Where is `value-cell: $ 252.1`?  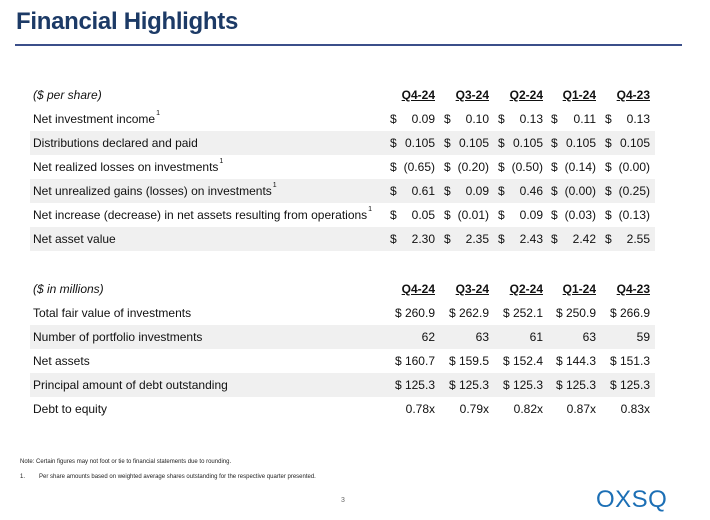 value-cell: $ 252.1 is located at coordinates (520, 313).